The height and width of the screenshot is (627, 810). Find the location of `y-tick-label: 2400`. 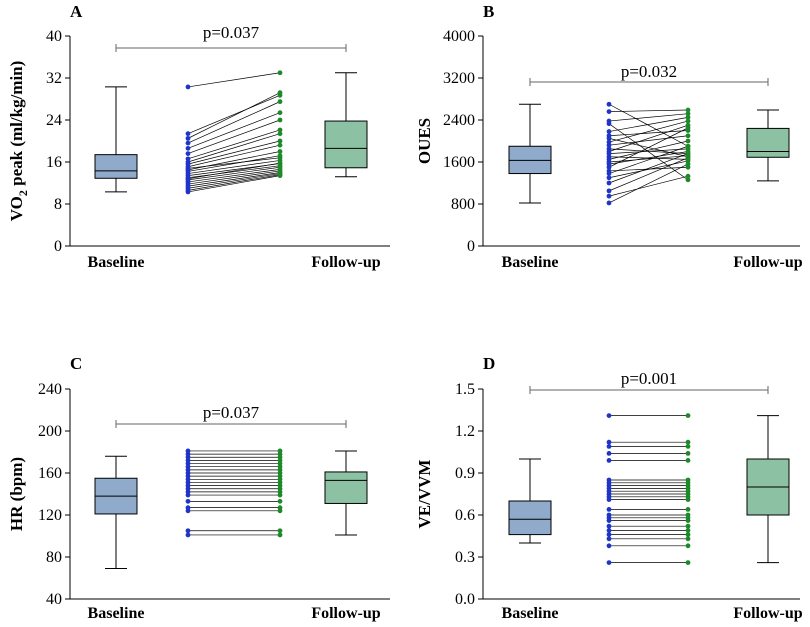

y-tick-label: 2400 is located at coordinates (459, 120).